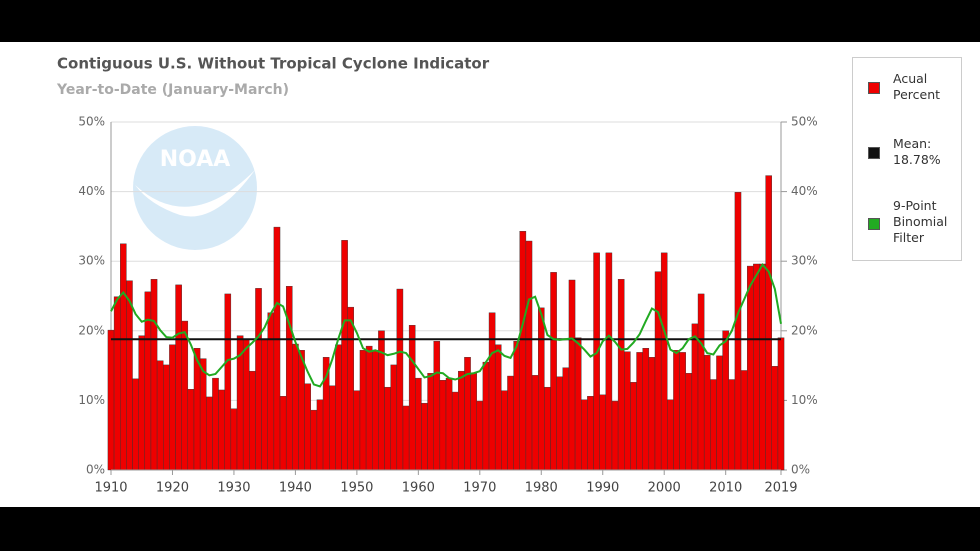 The height and width of the screenshot is (551, 980). What do you see at coordinates (804, 261) in the screenshot?
I see `y2-tick-label: 30%` at bounding box center [804, 261].